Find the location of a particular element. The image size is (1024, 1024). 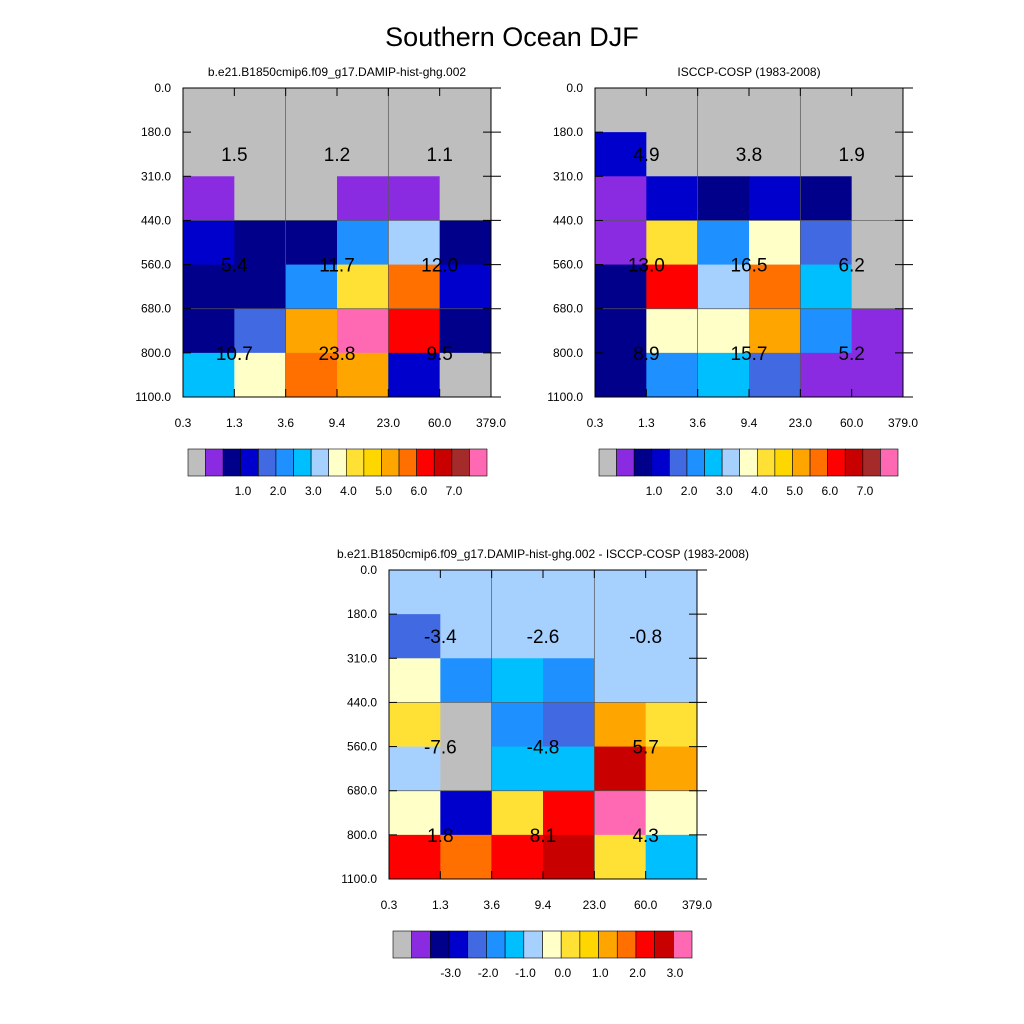

cell-annotation: 4.3 is located at coordinates (645, 836).